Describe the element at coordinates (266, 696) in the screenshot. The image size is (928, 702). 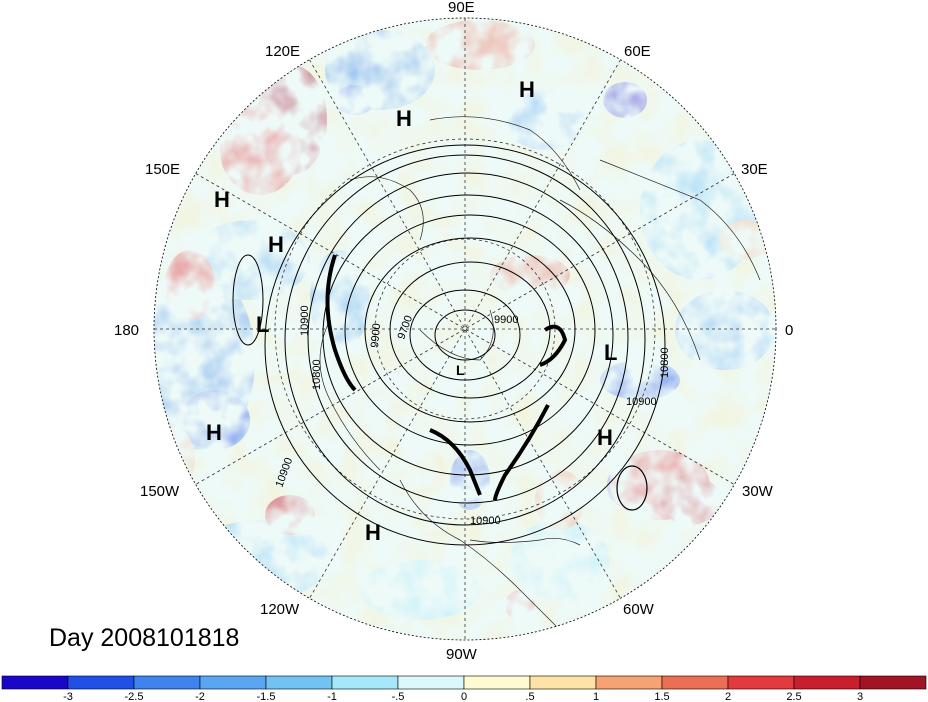
I see `colorbar-tick-label: -1.5` at that location.